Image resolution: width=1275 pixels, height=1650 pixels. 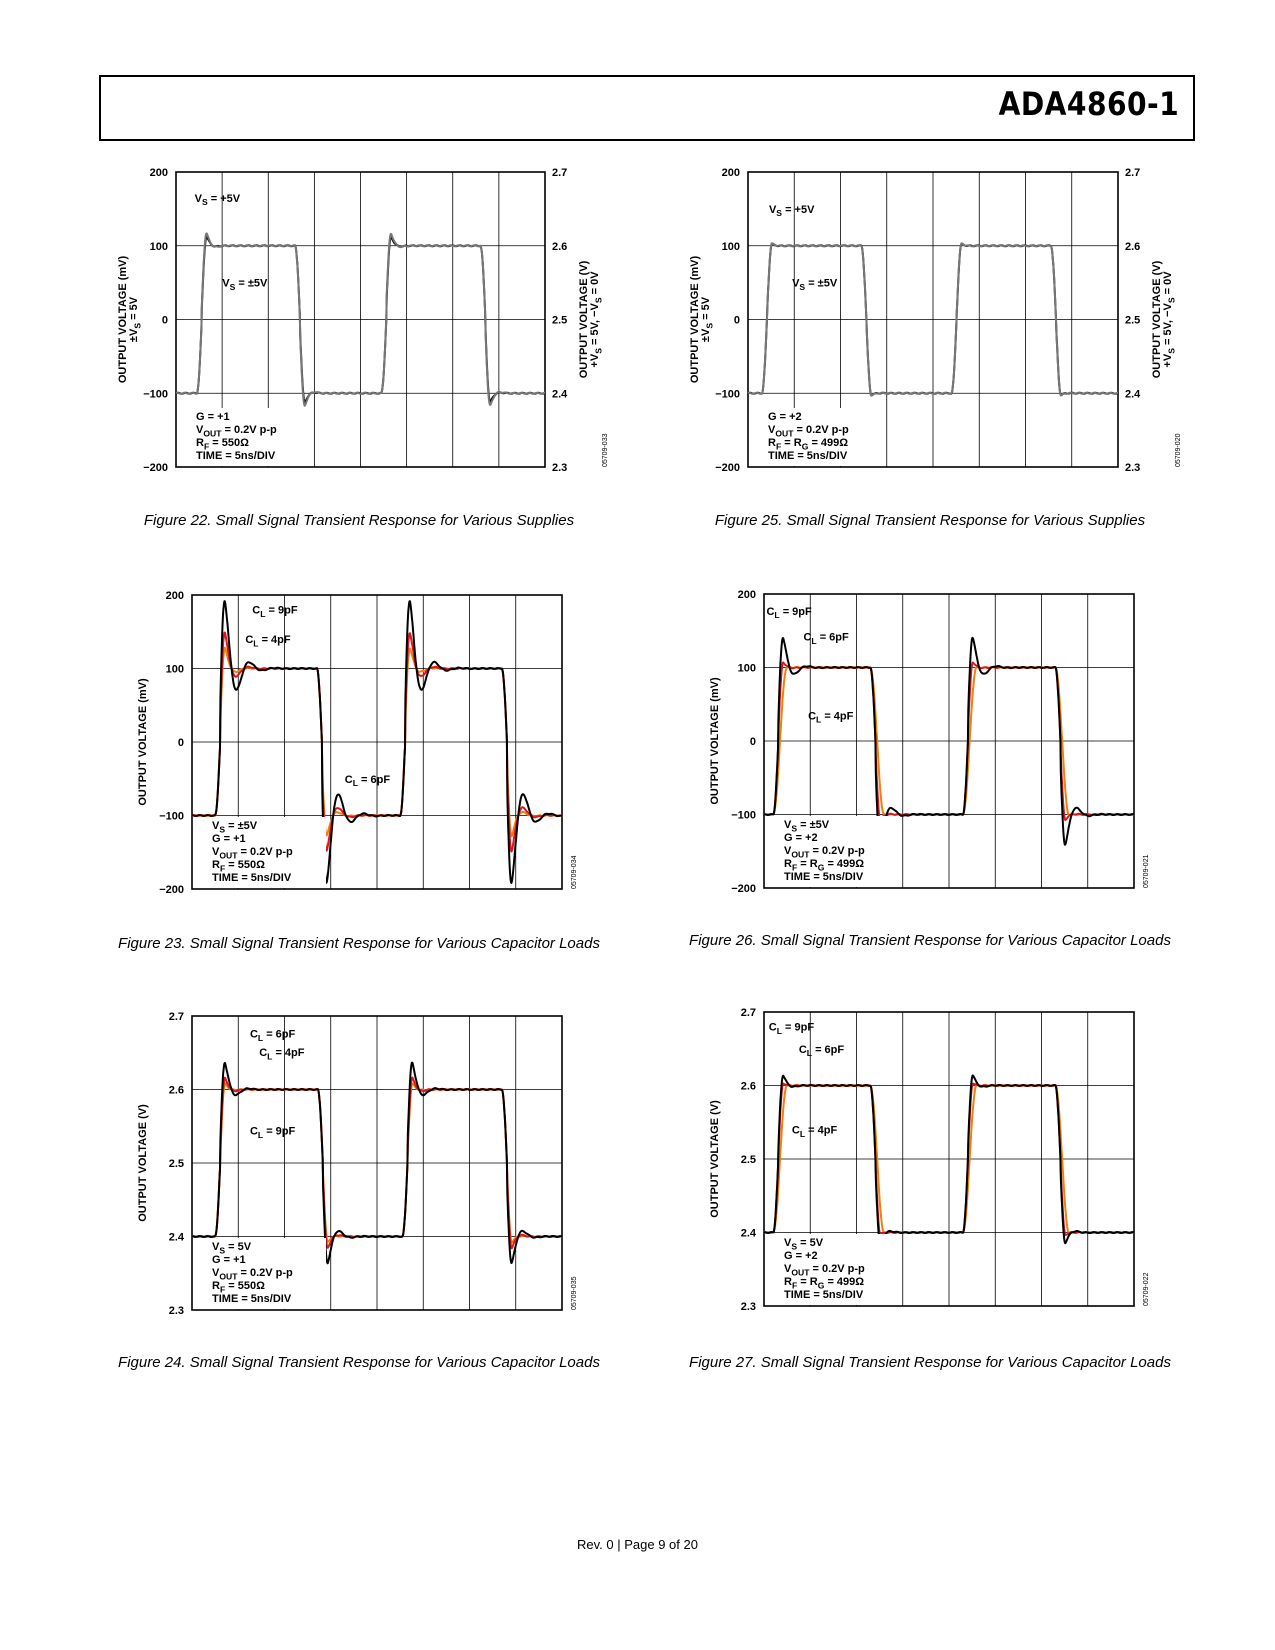 What do you see at coordinates (748, 1087) in the screenshot?
I see `y-tick-label: 2.6` at bounding box center [748, 1087].